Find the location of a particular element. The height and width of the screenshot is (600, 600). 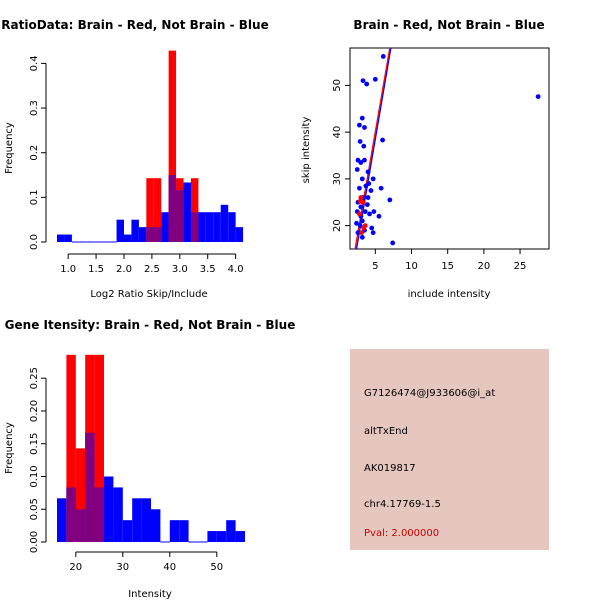

scatter-axes: 5 10 15 20 25 20 30 40 50 is located at coordinates (429, 175).